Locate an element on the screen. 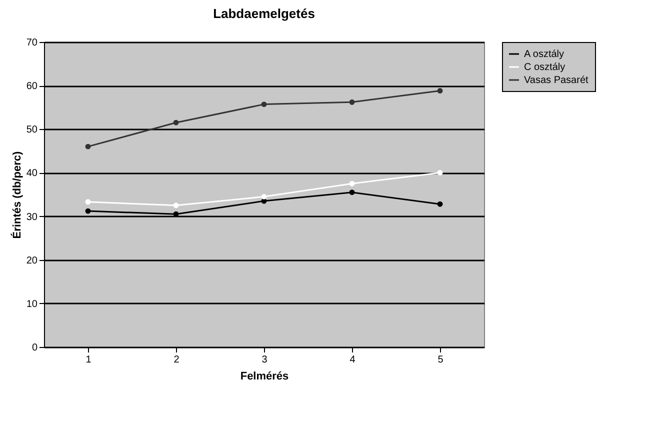 Image resolution: width=661 pixels, height=439 pixels. y-tick-label: 40 is located at coordinates (32, 174).